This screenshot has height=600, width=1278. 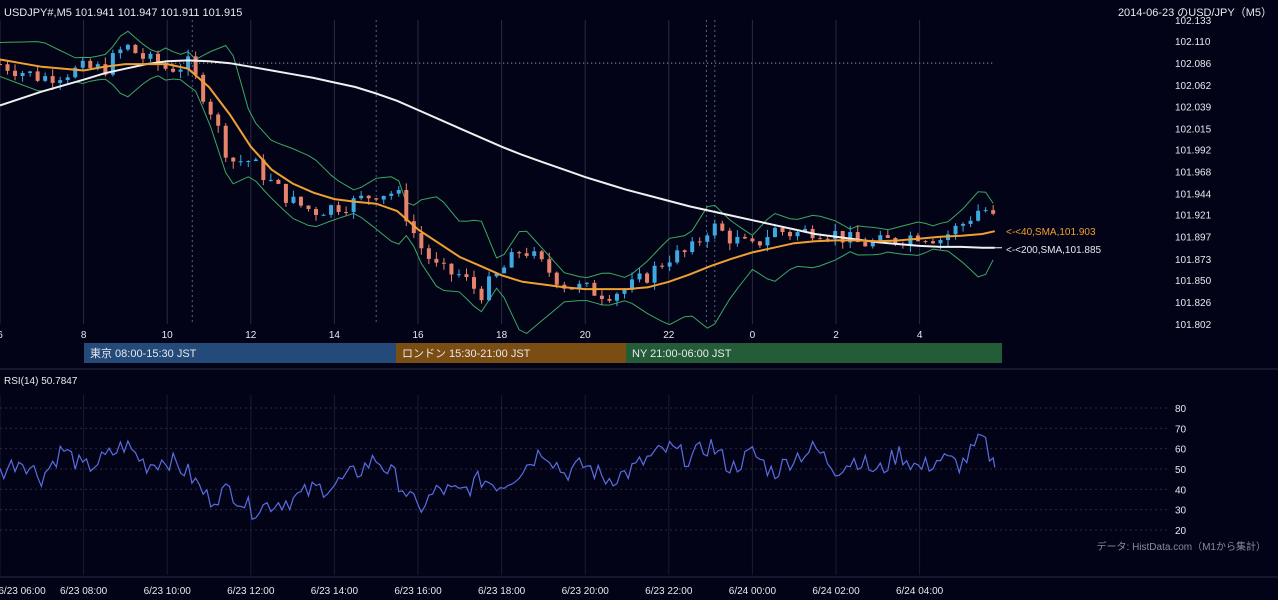 What do you see at coordinates (1193, 260) in the screenshot?
I see `price-tick-label: 101.873` at bounding box center [1193, 260].